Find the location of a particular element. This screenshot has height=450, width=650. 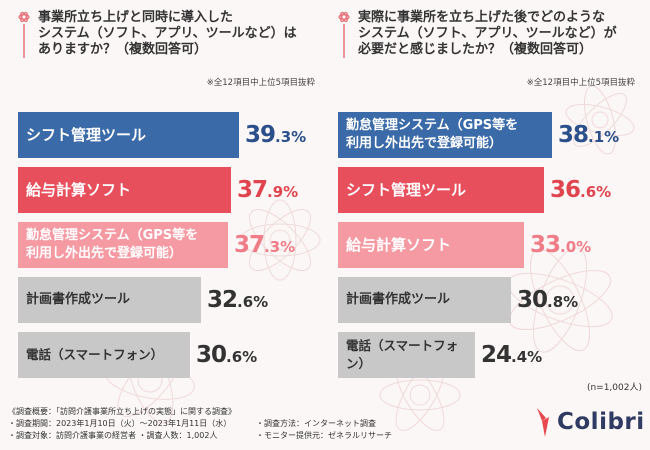

bar-value-label: 33.0% is located at coordinates (560, 245).